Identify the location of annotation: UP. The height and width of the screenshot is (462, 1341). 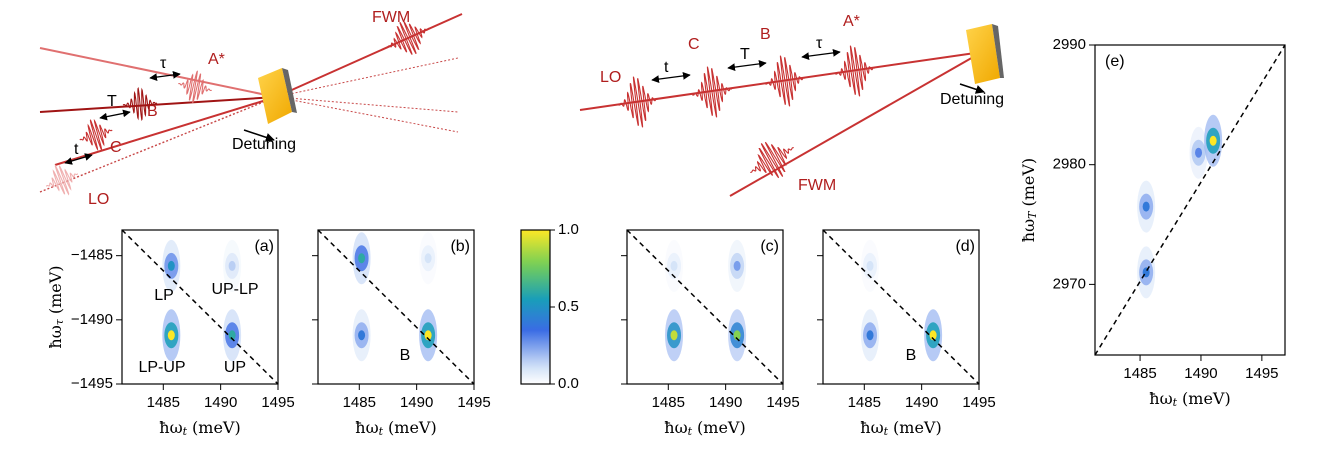
(235, 367).